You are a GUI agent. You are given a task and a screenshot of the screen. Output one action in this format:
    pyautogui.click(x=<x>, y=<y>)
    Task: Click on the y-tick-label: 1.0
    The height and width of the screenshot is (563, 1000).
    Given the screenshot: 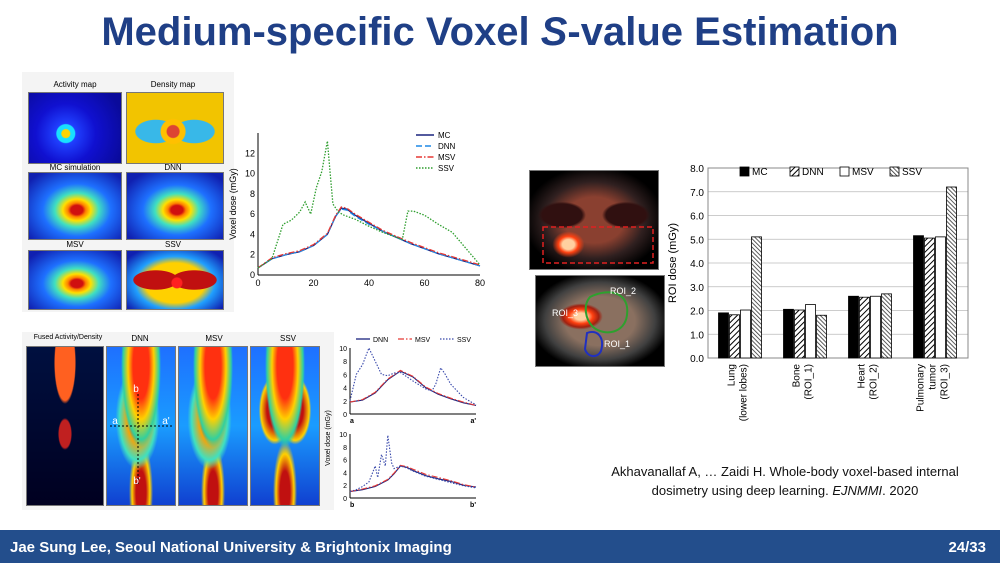 What is the action you would take?
    pyautogui.click(x=697, y=335)
    